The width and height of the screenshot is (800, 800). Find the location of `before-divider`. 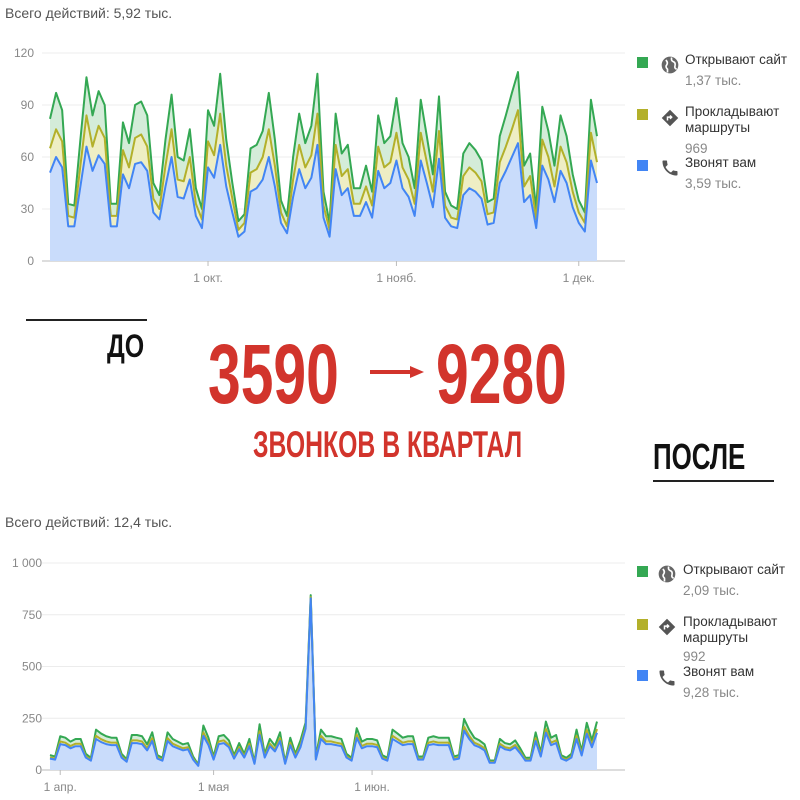

before-divider is located at coordinates (86, 320).